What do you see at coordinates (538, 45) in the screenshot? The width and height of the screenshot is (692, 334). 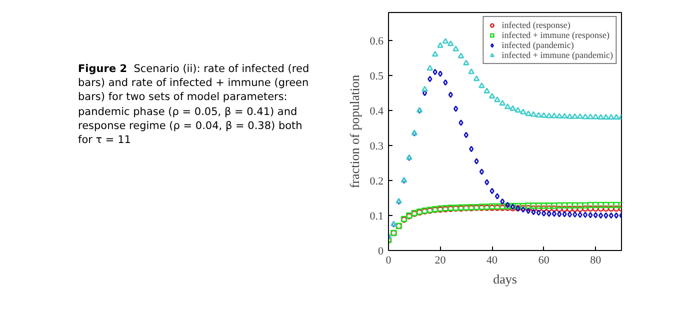 I see `legend-label: infected (pandemic)` at bounding box center [538, 45].